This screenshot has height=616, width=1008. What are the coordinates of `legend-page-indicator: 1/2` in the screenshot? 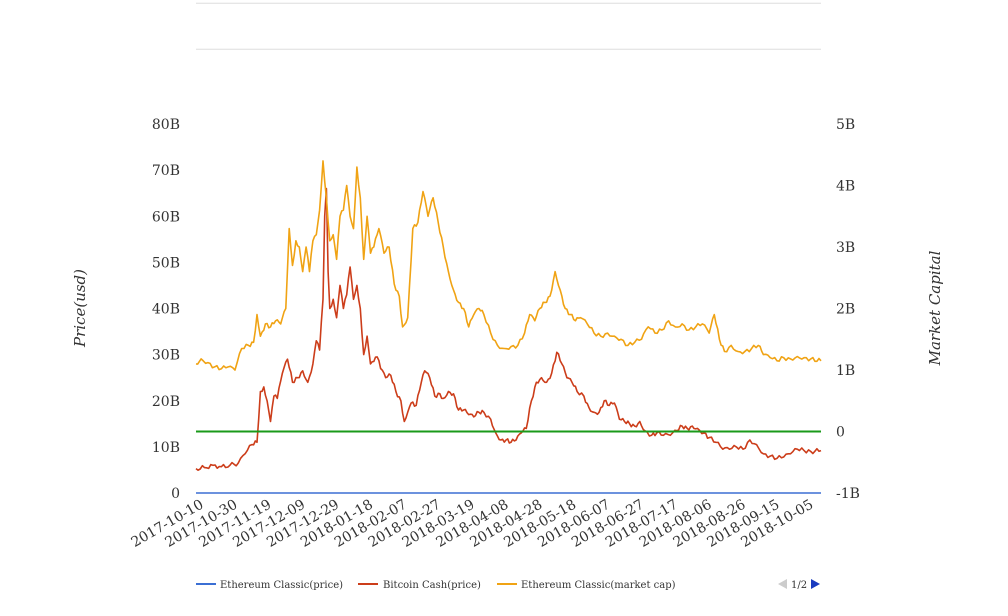 It's located at (799, 585).